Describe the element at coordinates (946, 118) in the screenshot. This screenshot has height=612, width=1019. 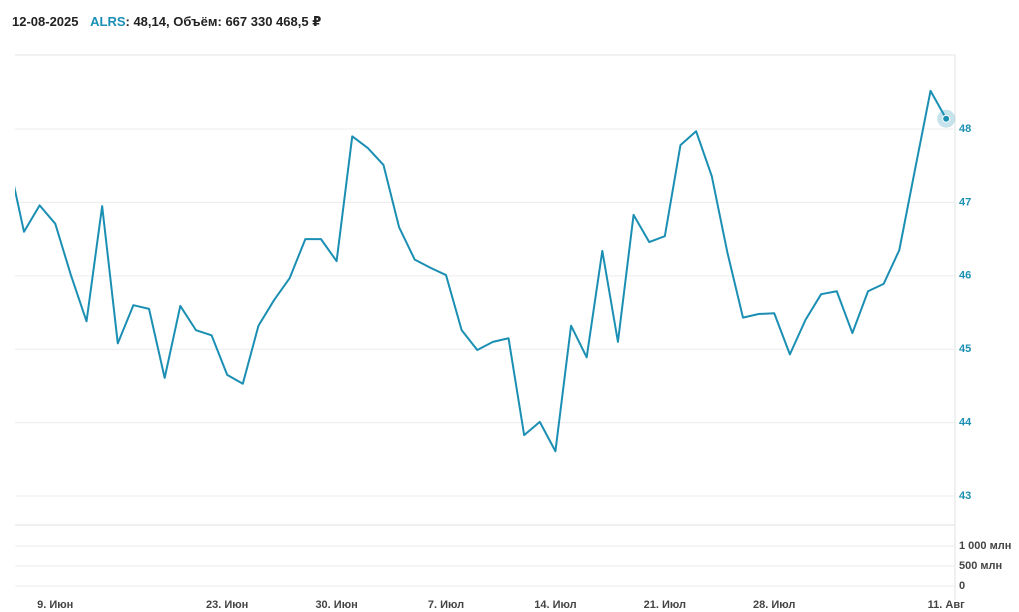
I see `last-point` at that location.